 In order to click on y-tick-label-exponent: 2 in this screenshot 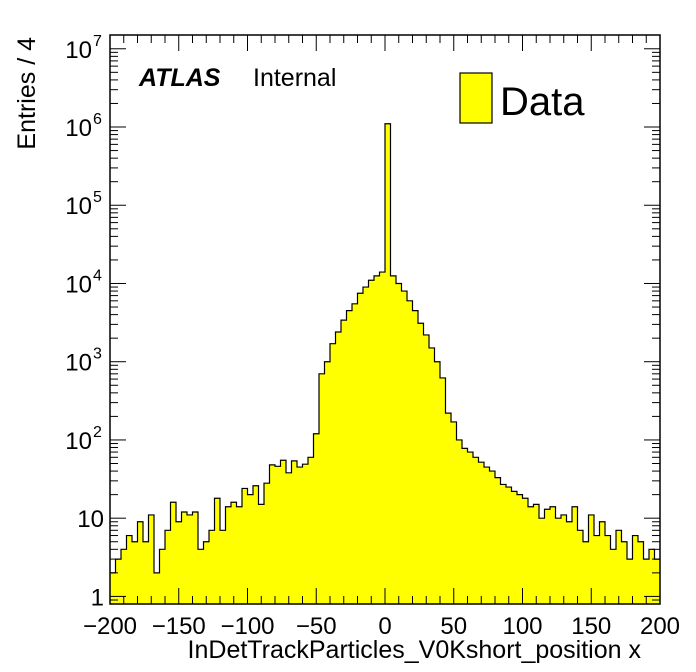, I will do `click(97, 432)`.